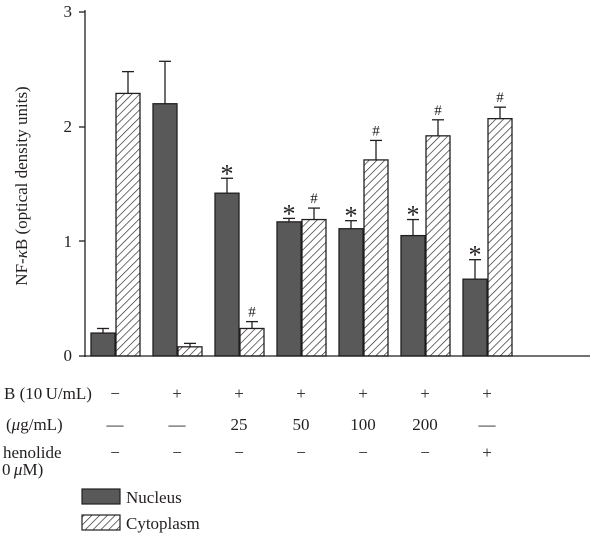 Image resolution: width=592 pixels, height=537 pixels. I want to click on legend-label-cytoplasm: Cytoplasm, so click(163, 523).